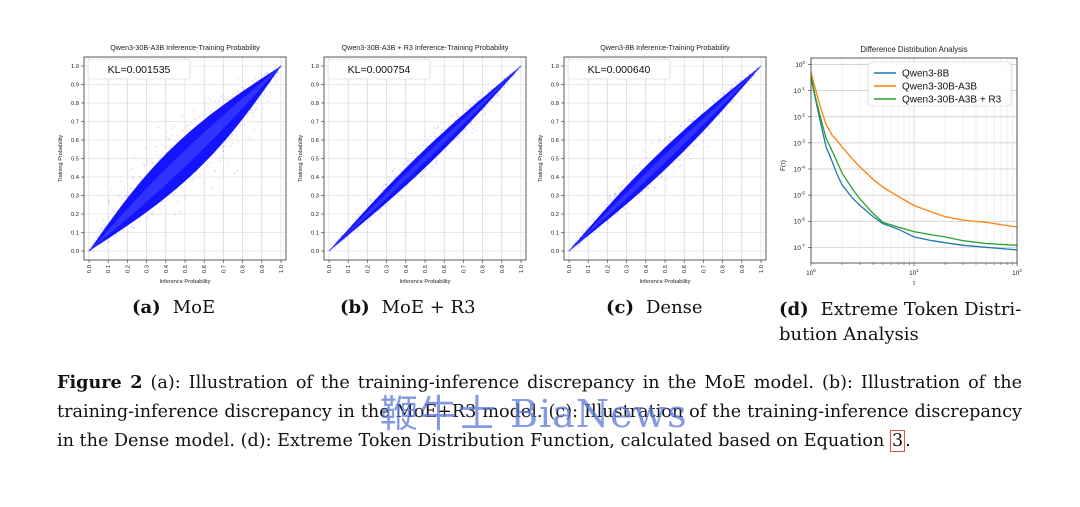  Describe the element at coordinates (244, 269) in the screenshot. I see `x-tick-label: 0.8` at that location.